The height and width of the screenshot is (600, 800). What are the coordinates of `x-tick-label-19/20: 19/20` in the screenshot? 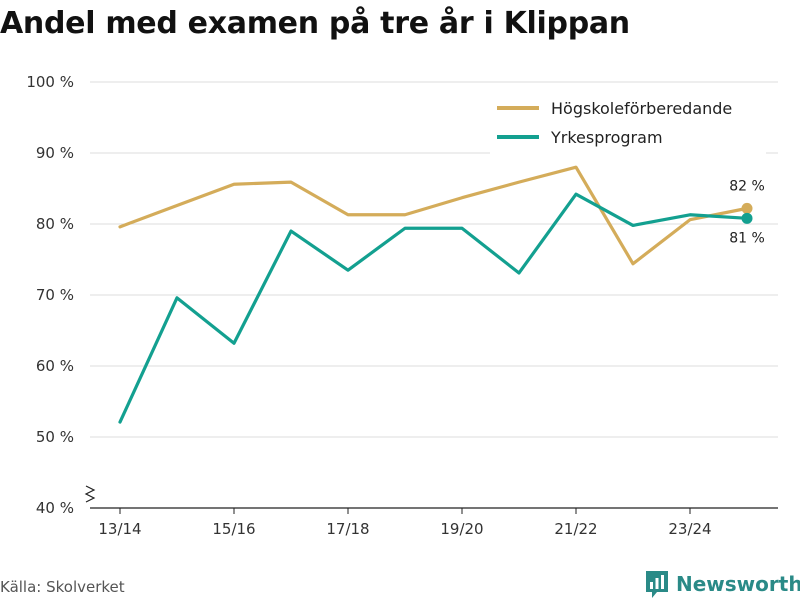 It's located at (461, 529).